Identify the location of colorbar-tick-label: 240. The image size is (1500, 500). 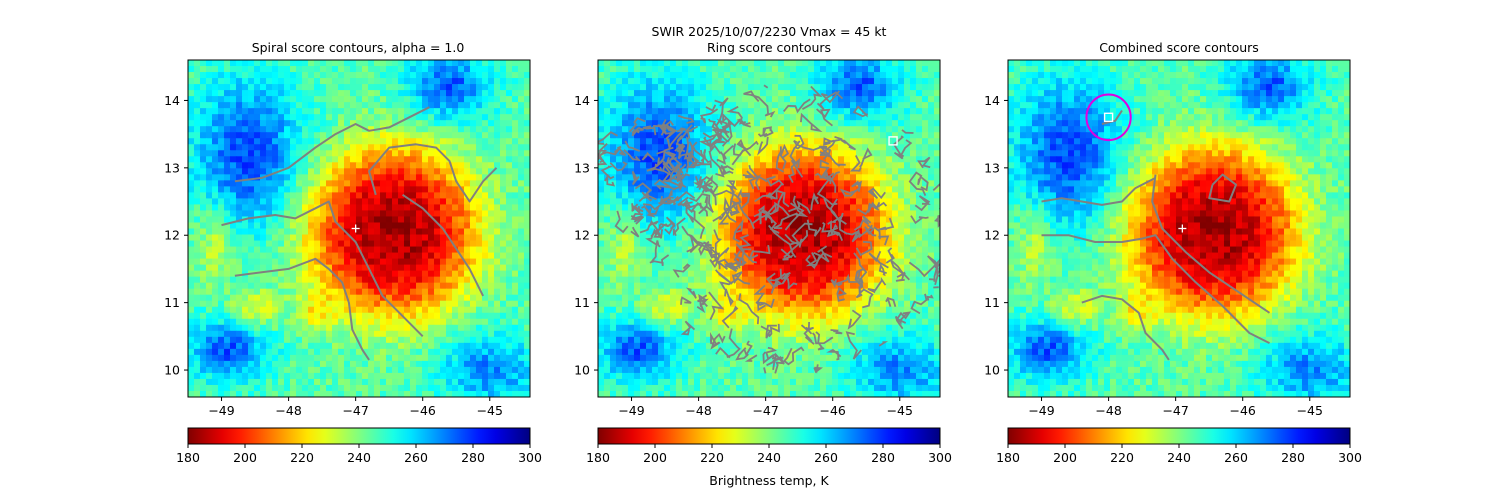
(1179, 457).